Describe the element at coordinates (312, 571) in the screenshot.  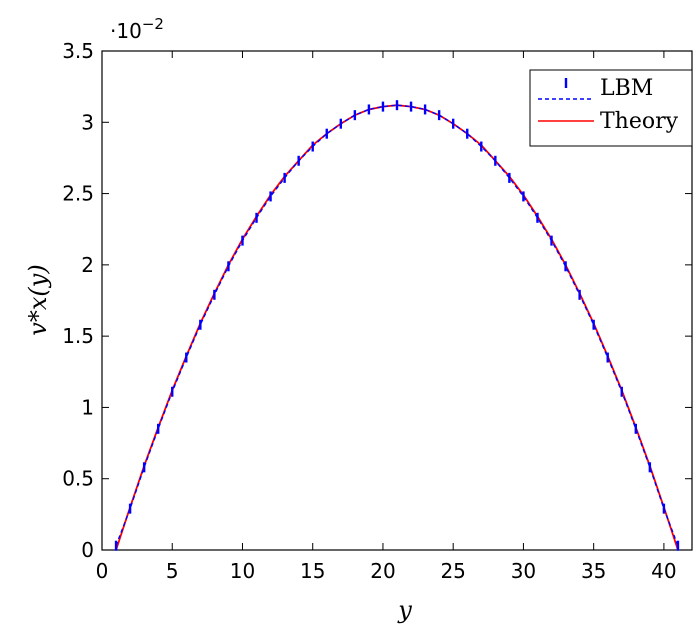
I see `x-tick-label: 15` at that location.